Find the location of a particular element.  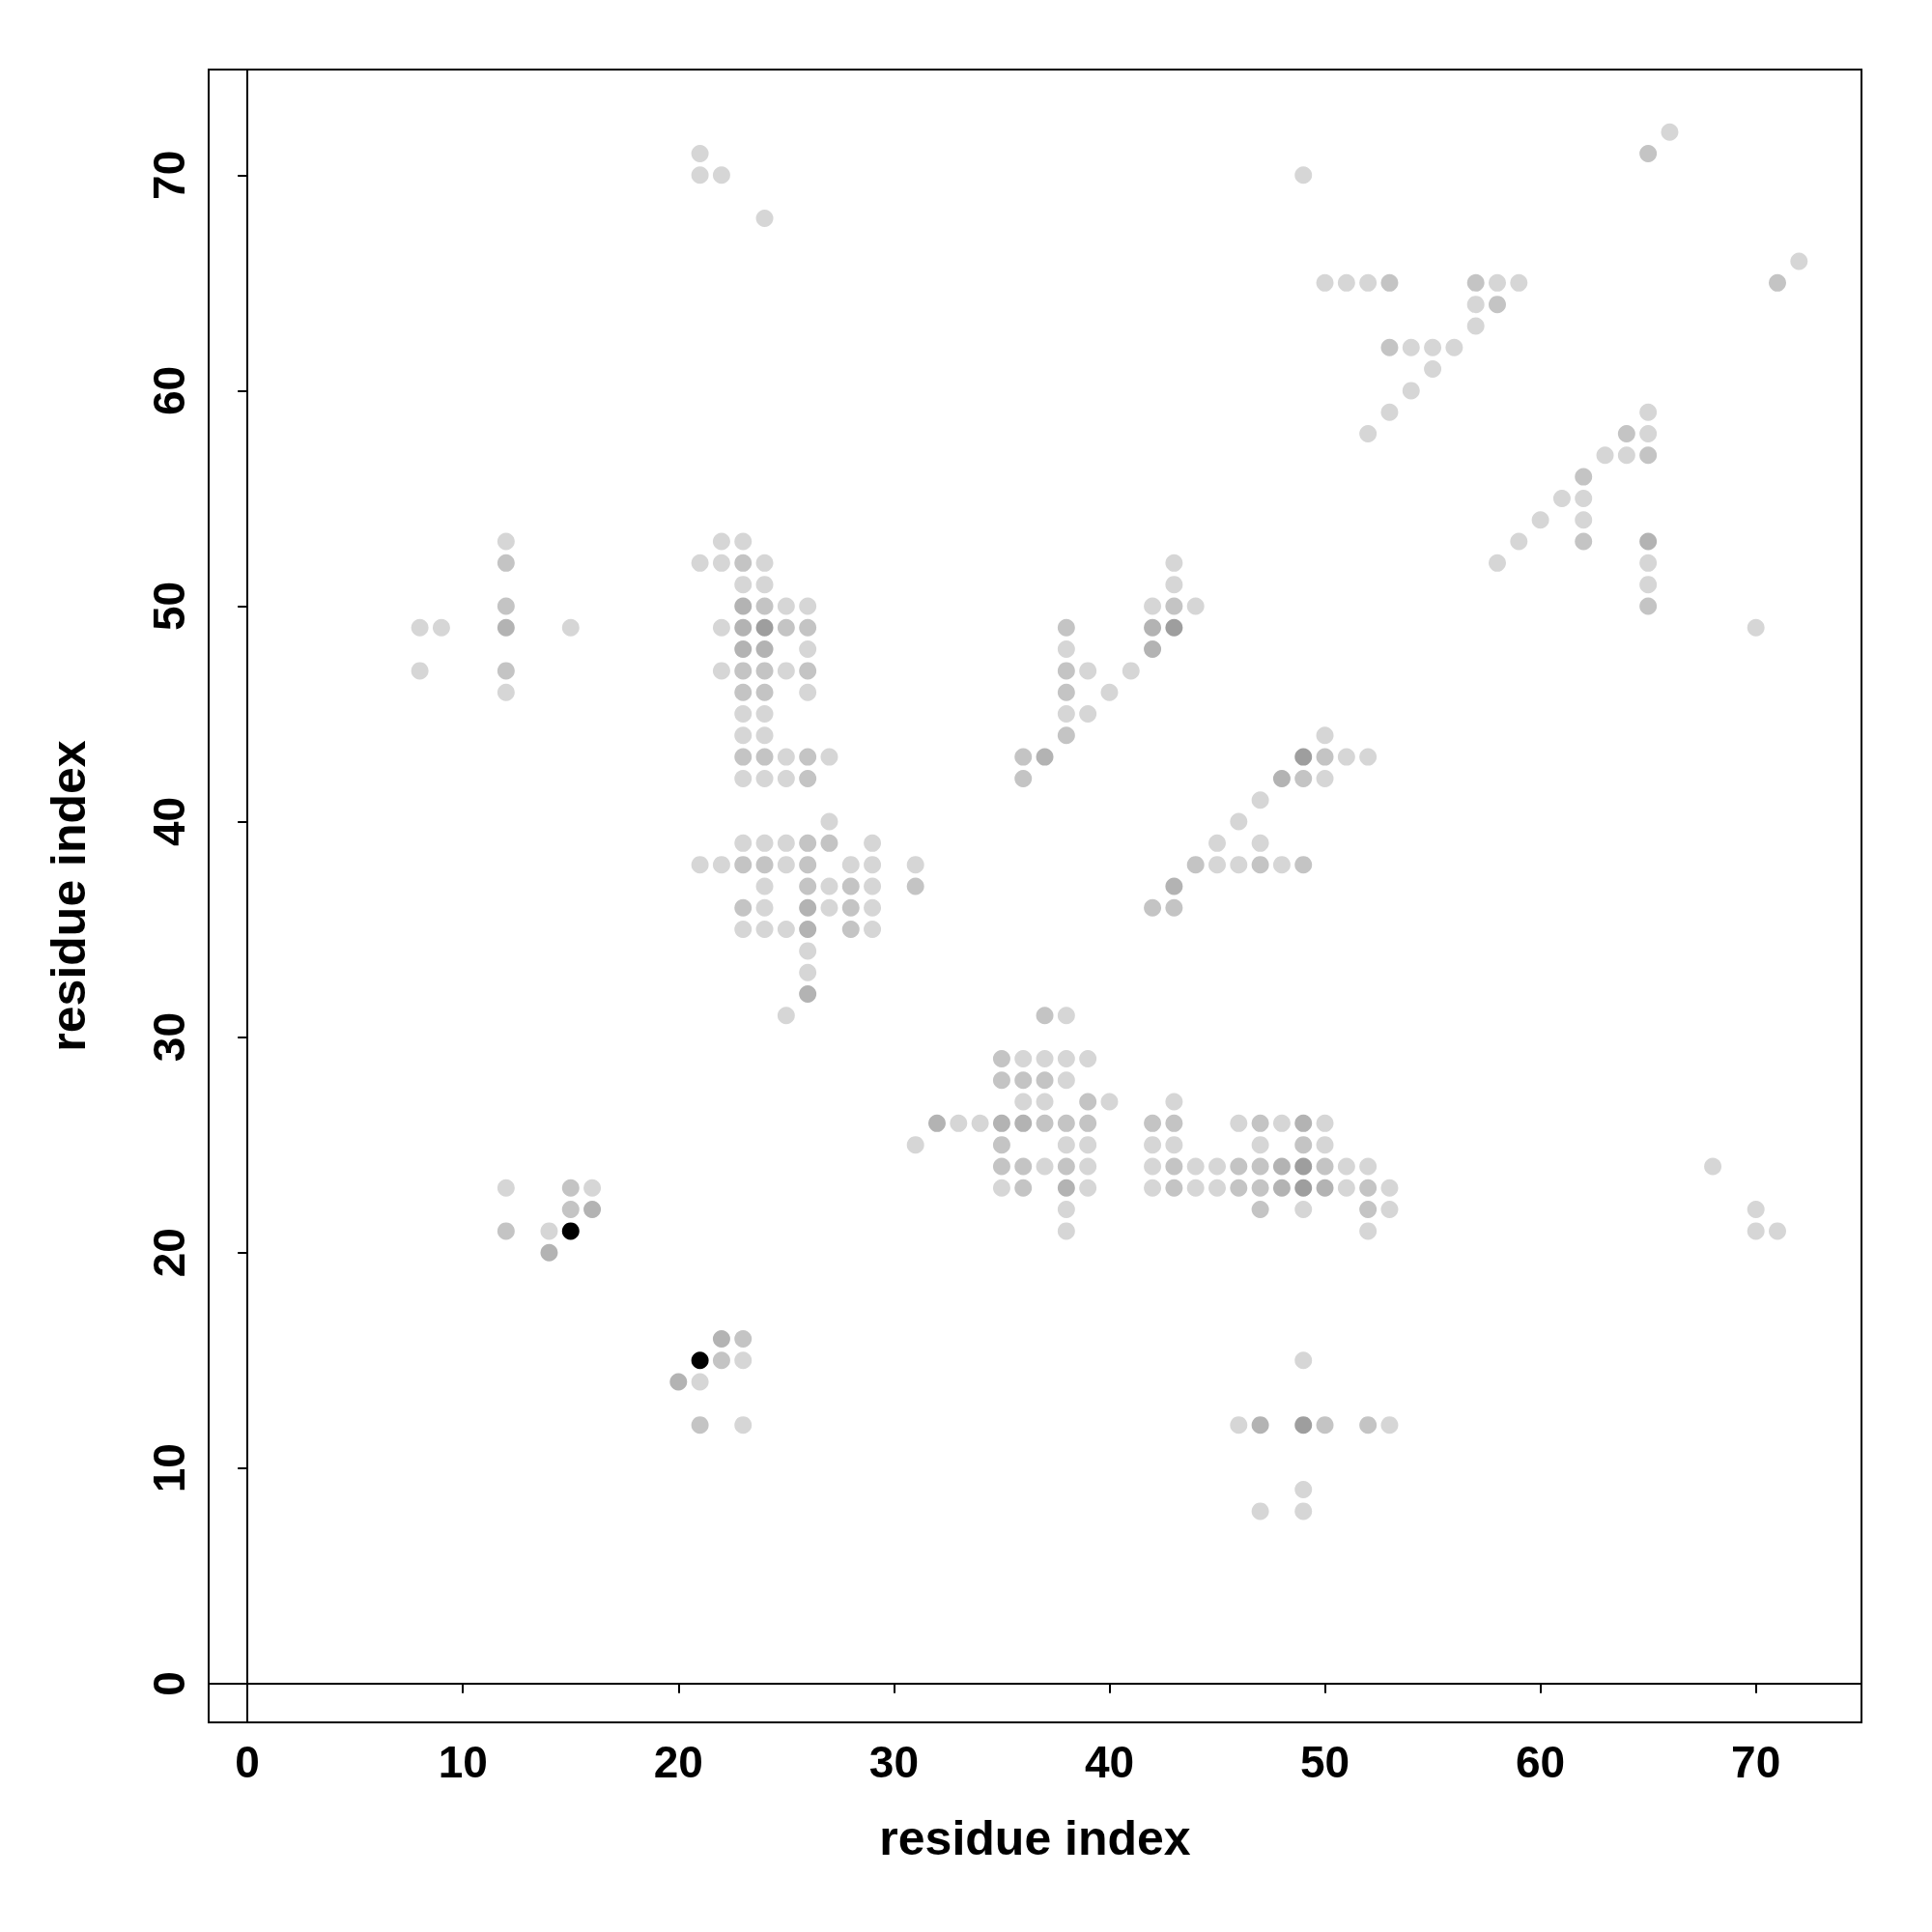

y-tick-label: 10 is located at coordinates (169, 1468).